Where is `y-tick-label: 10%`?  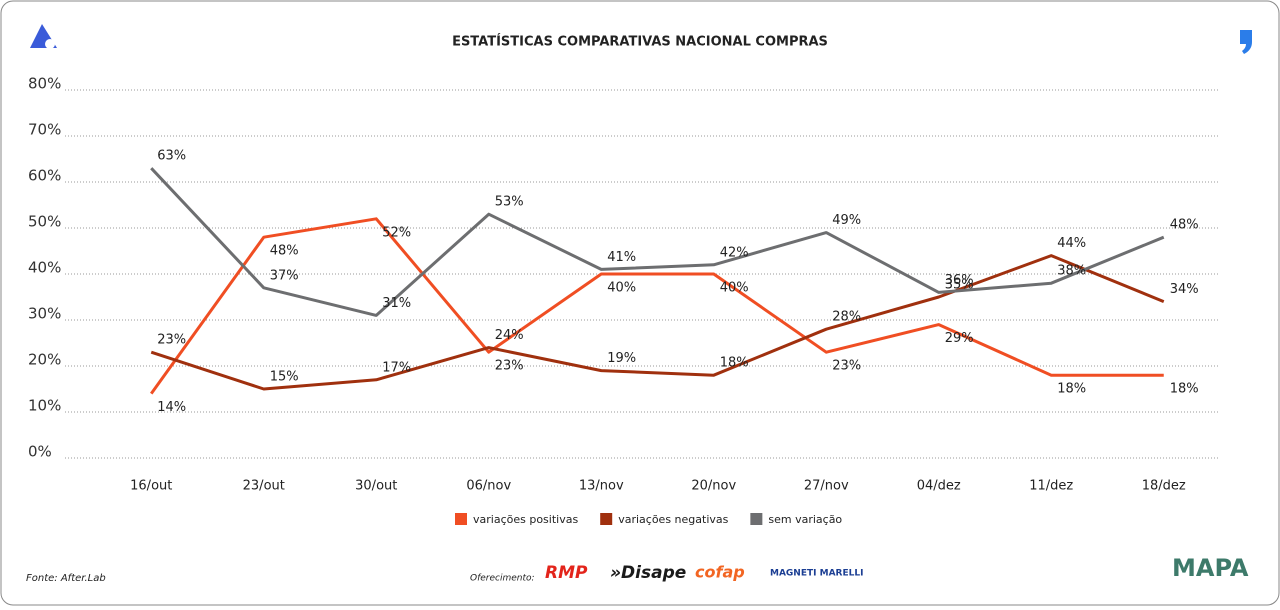
y-tick-label: 10% is located at coordinates (44, 406).